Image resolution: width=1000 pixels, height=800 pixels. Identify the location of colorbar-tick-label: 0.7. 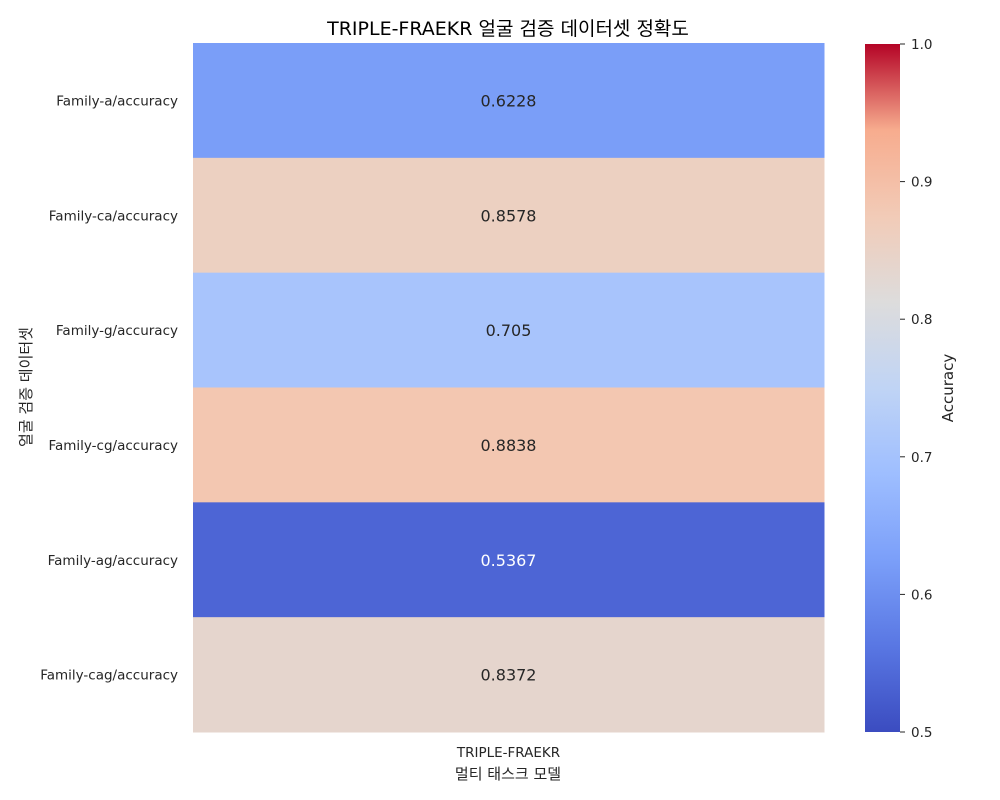
(921, 458).